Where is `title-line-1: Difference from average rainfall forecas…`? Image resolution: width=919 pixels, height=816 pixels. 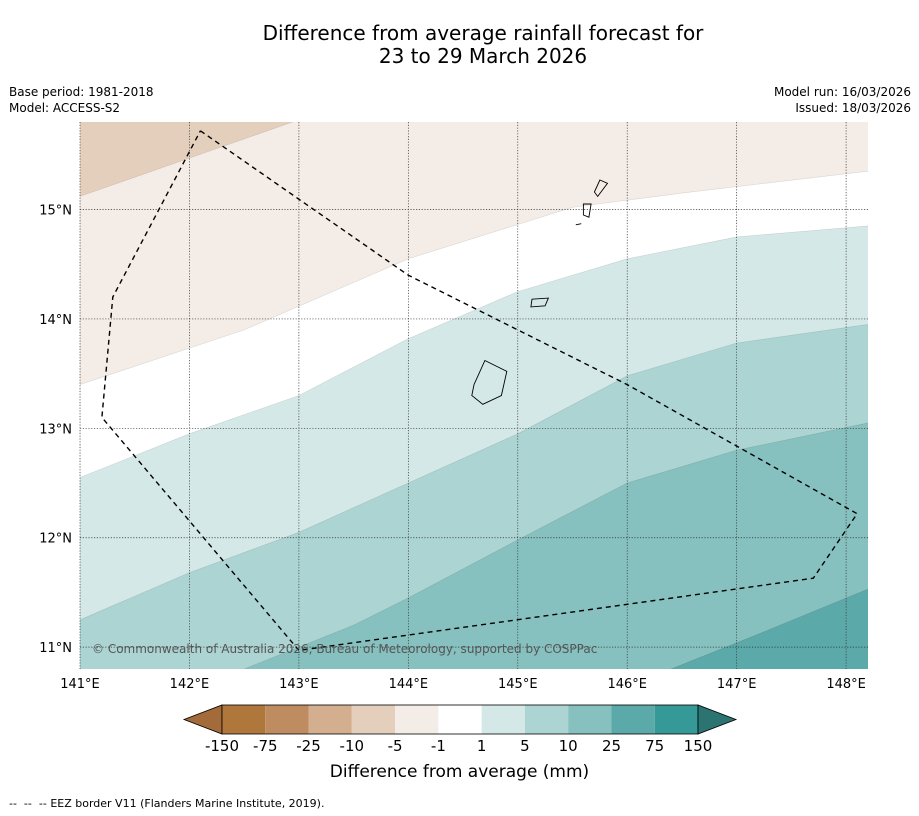
title-line-1: Difference from average rainfall forecas… is located at coordinates (483, 33).